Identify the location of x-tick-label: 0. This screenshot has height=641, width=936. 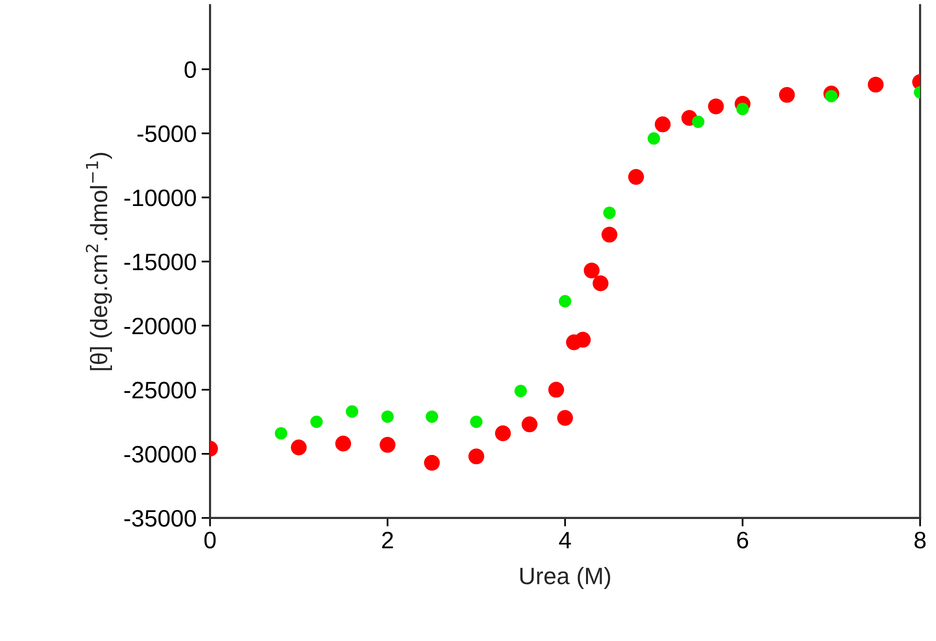
(210, 540).